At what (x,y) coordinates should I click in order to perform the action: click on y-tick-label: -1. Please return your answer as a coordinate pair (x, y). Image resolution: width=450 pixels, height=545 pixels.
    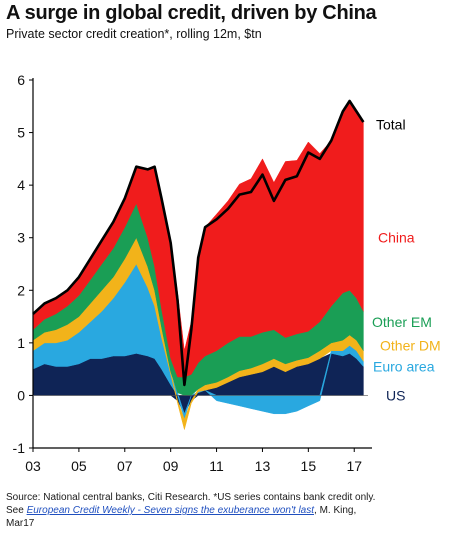
    Looking at the image, I should click on (19, 448).